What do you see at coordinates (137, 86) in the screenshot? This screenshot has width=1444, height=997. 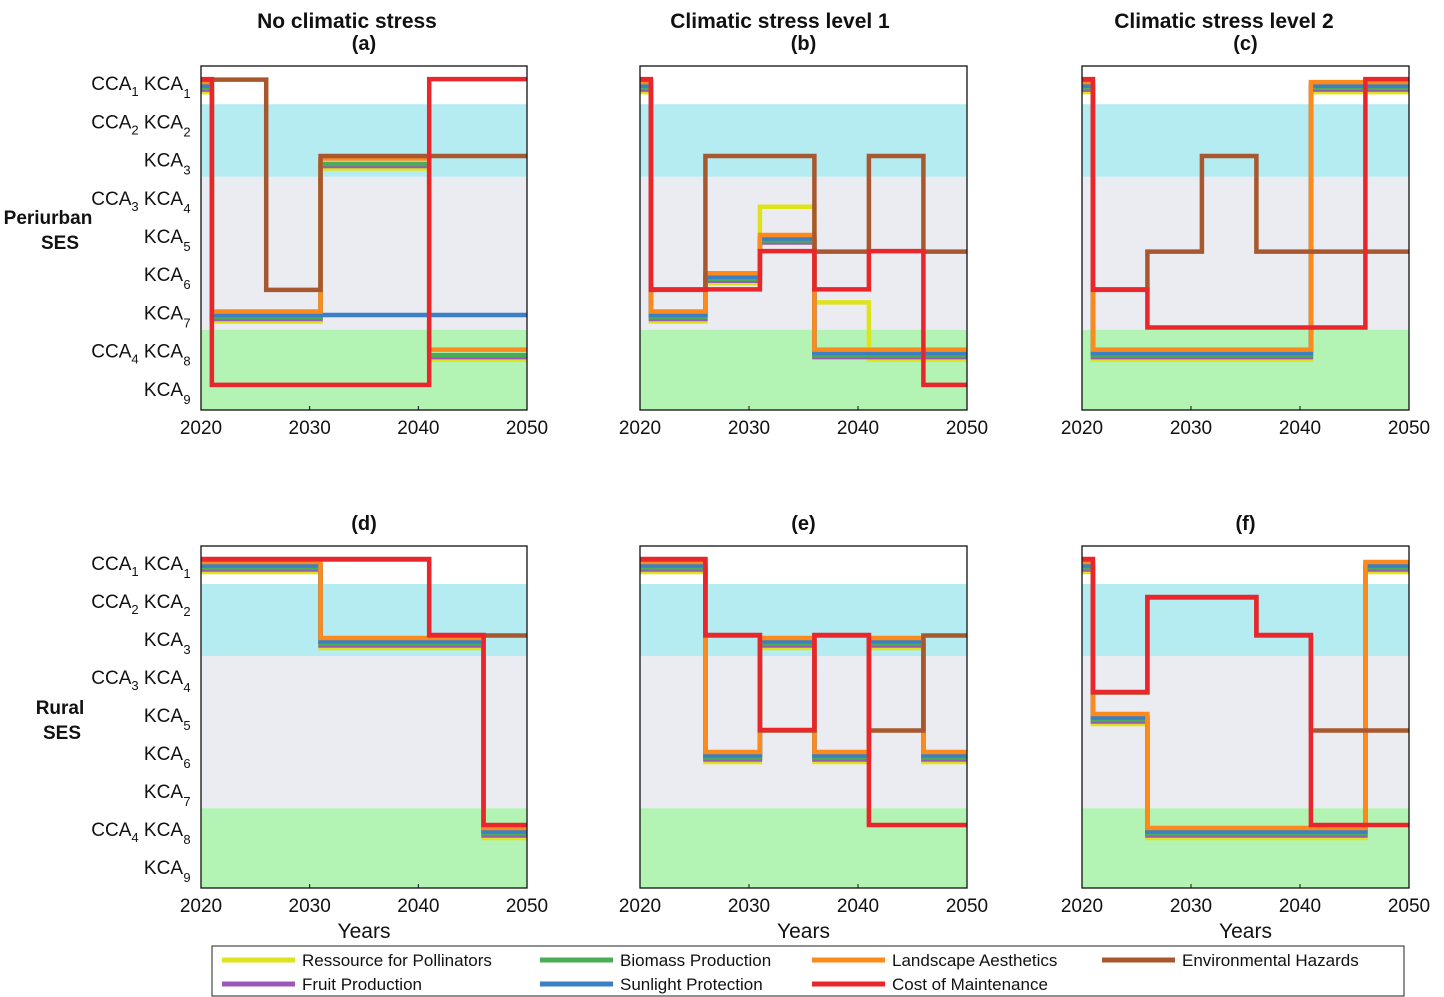 I see `y-tick-label: CCA1 KCA` at bounding box center [137, 86].